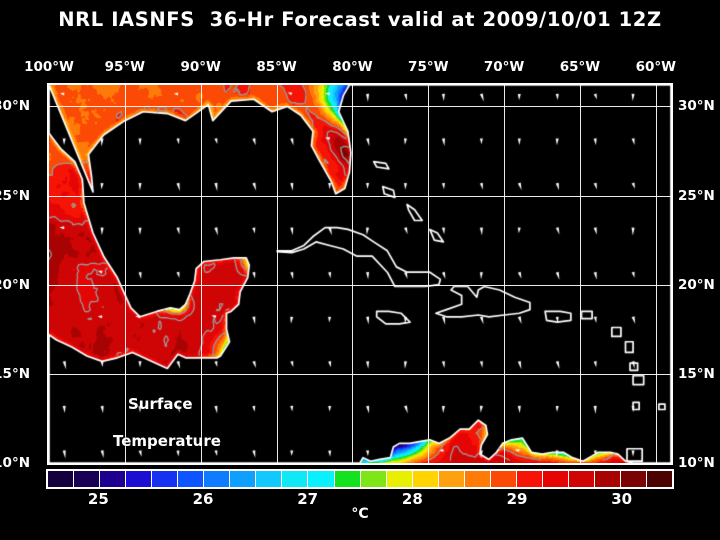 The width and height of the screenshot is (720, 540). I want to click on colorbar-tick-29: 29, so click(517, 499).